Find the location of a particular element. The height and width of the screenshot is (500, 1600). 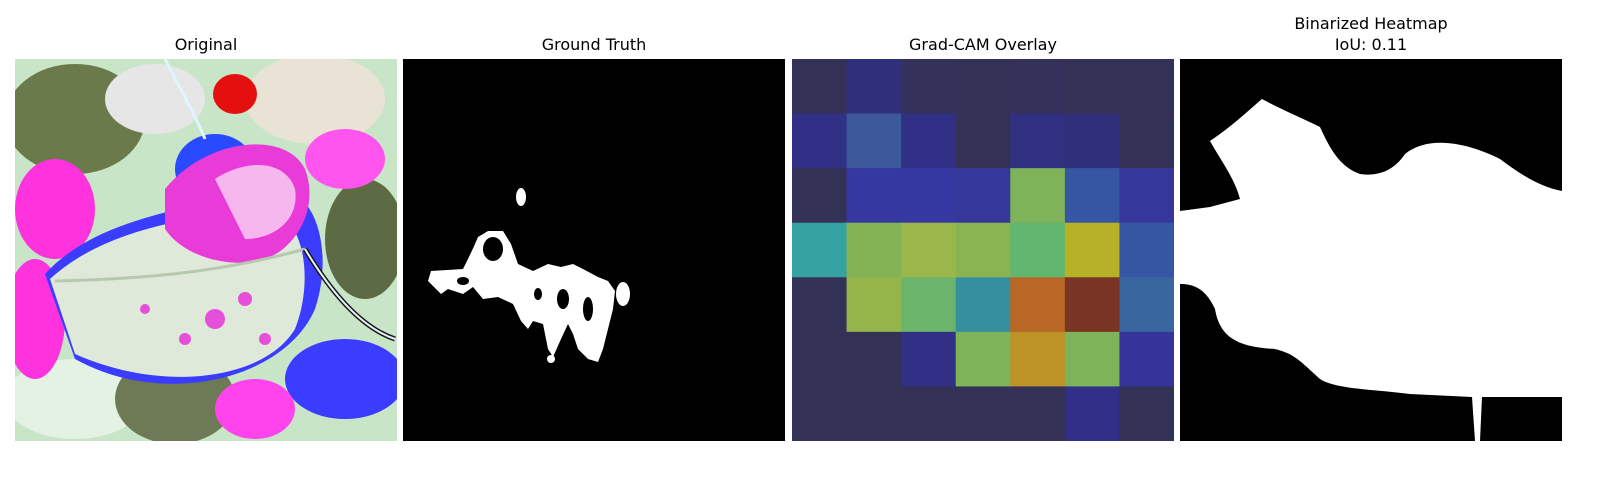

panel-title-binarized: Binarized Heatmap is located at coordinates (1371, 23).